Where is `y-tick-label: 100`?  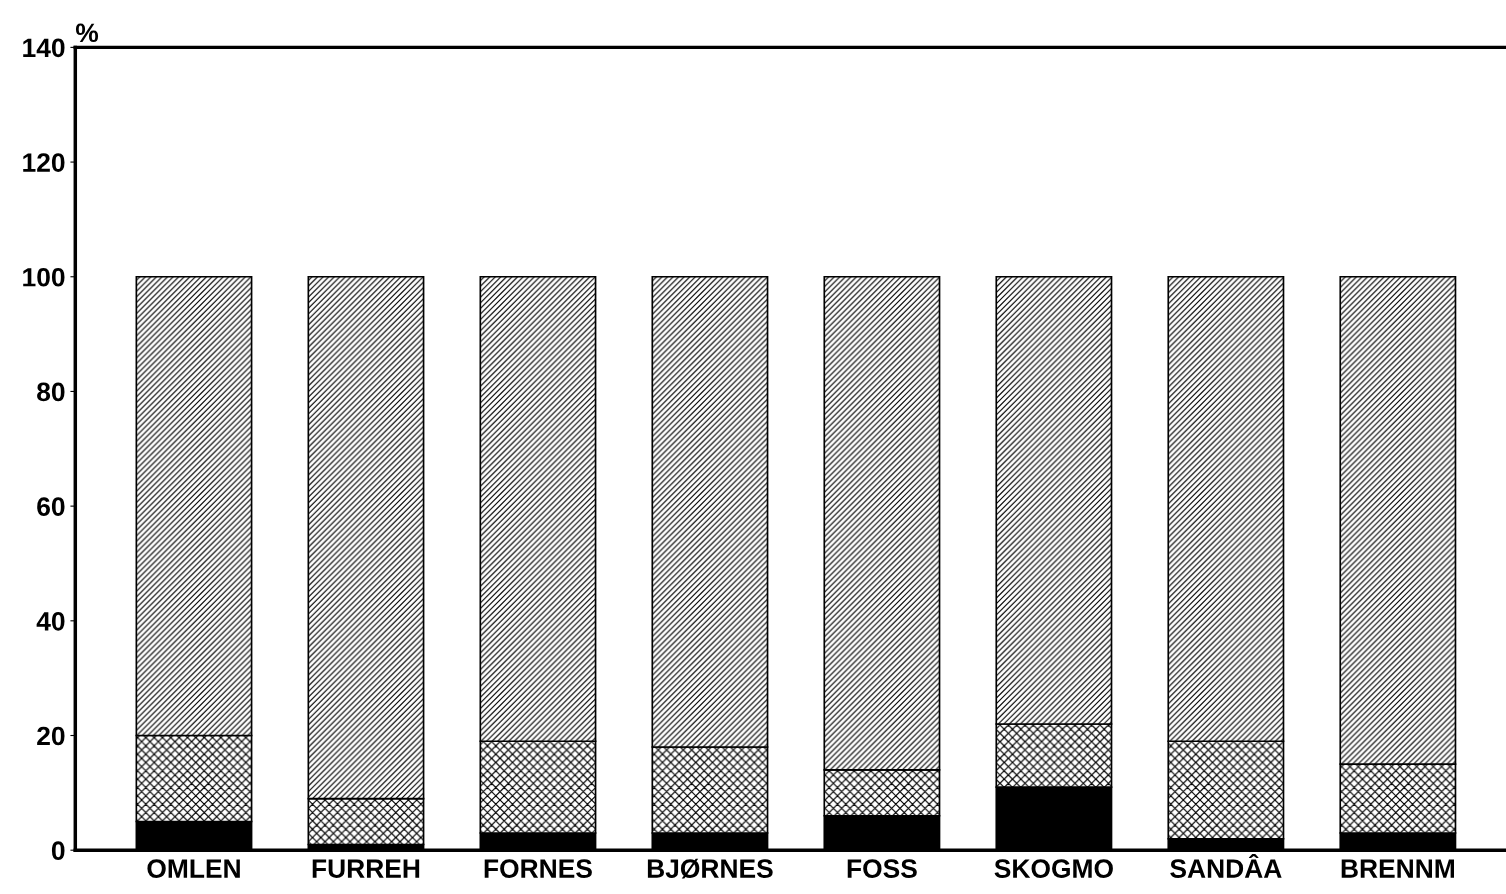 y-tick-label: 100 is located at coordinates (44, 277).